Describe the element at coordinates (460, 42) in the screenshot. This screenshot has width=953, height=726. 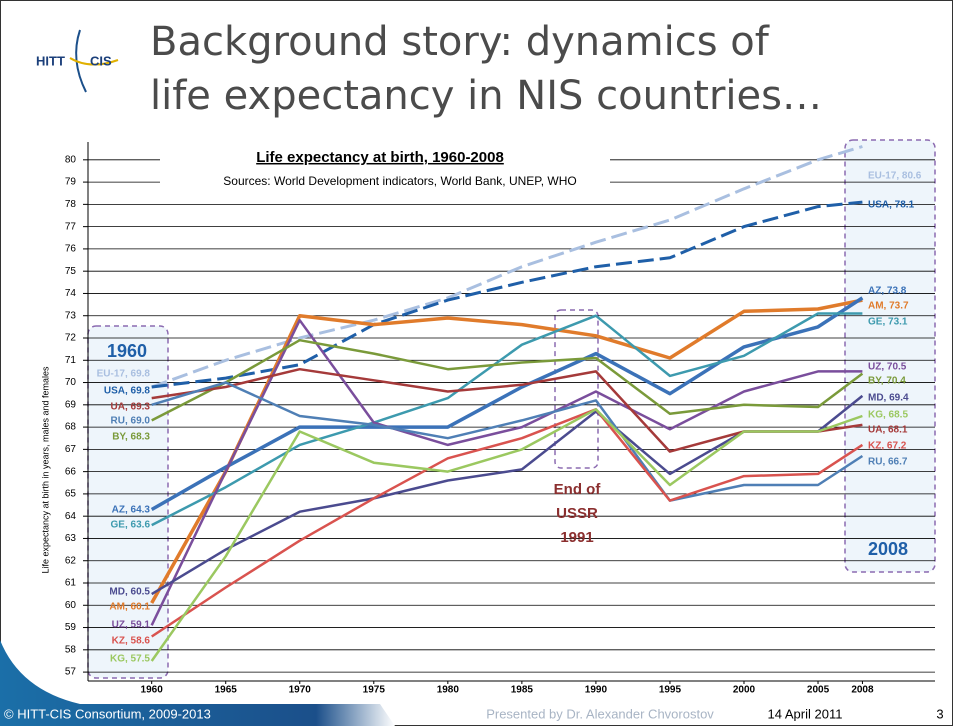
I see `slide-title: Background story: dynamics of` at that location.